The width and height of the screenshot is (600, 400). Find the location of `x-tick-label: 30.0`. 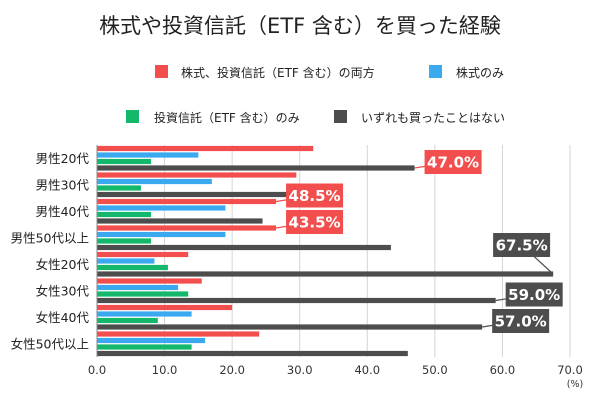

x-tick-label: 30.0 is located at coordinates (300, 370).